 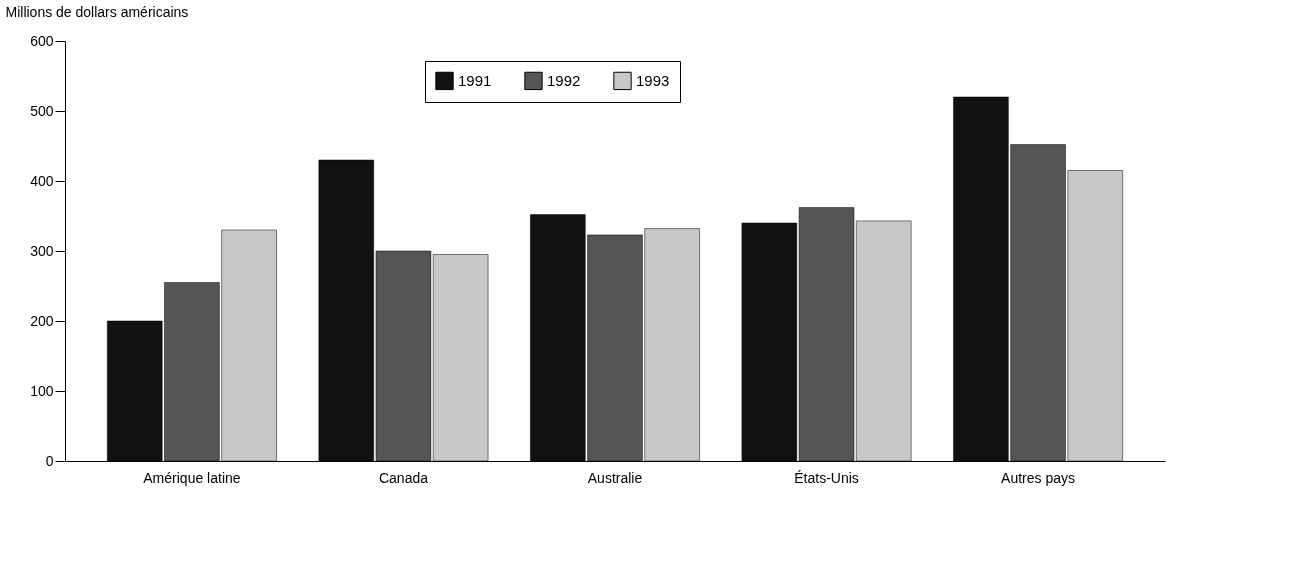 I want to click on x-tick-label: Canada, so click(x=403, y=477).